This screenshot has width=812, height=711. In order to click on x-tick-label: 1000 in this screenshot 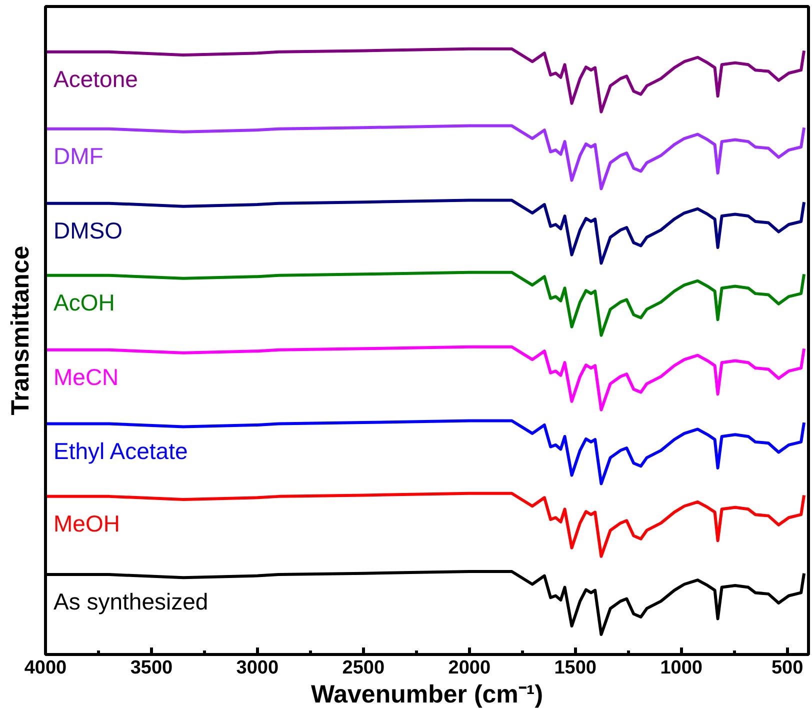, I will do `click(681, 668)`.